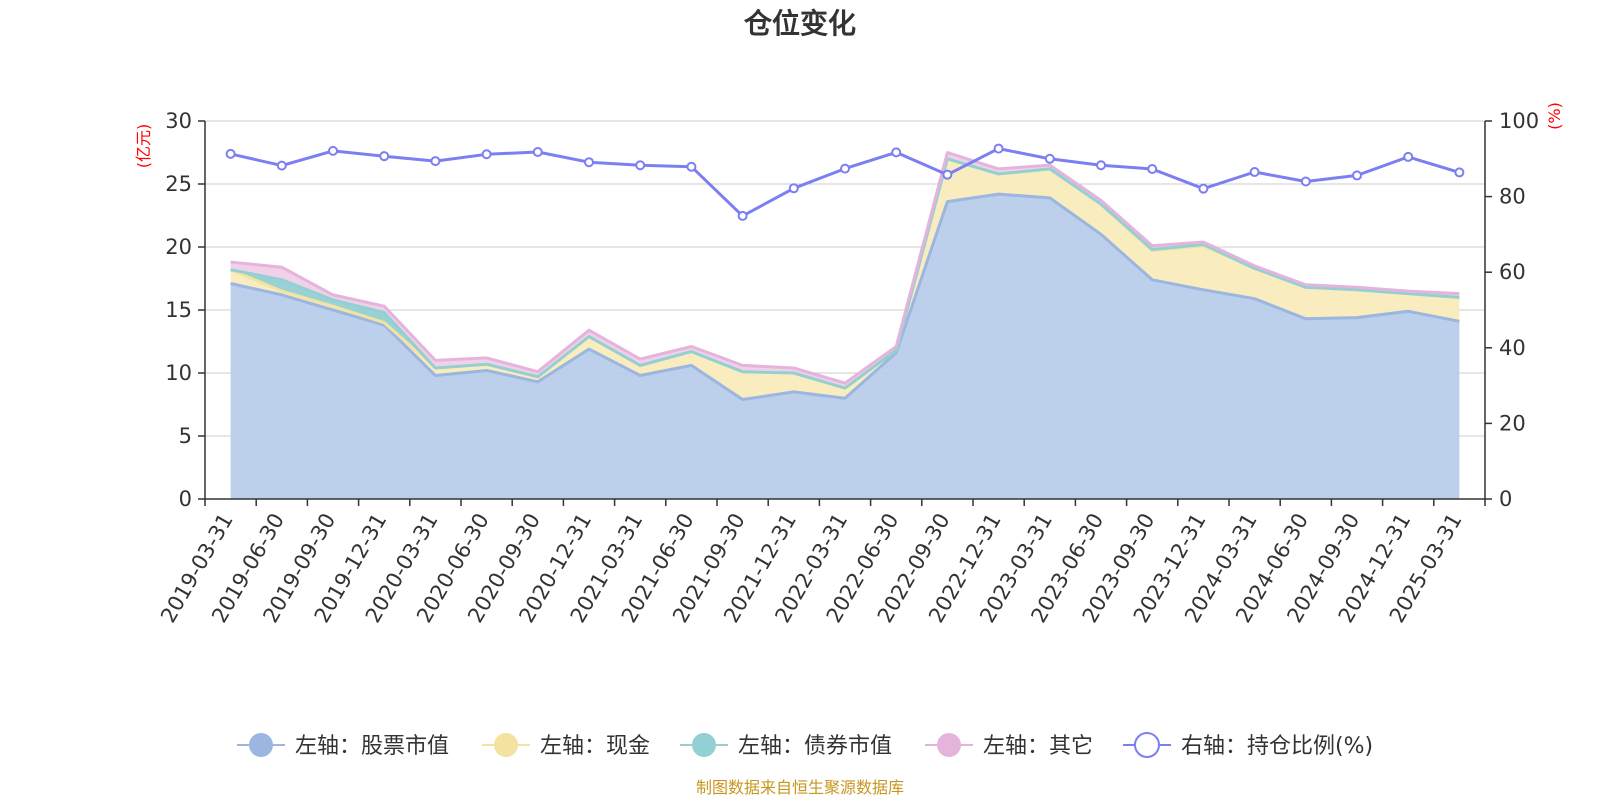 The image size is (1600, 800). I want to click on right-axis-tick-label: 60, so click(1512, 272).